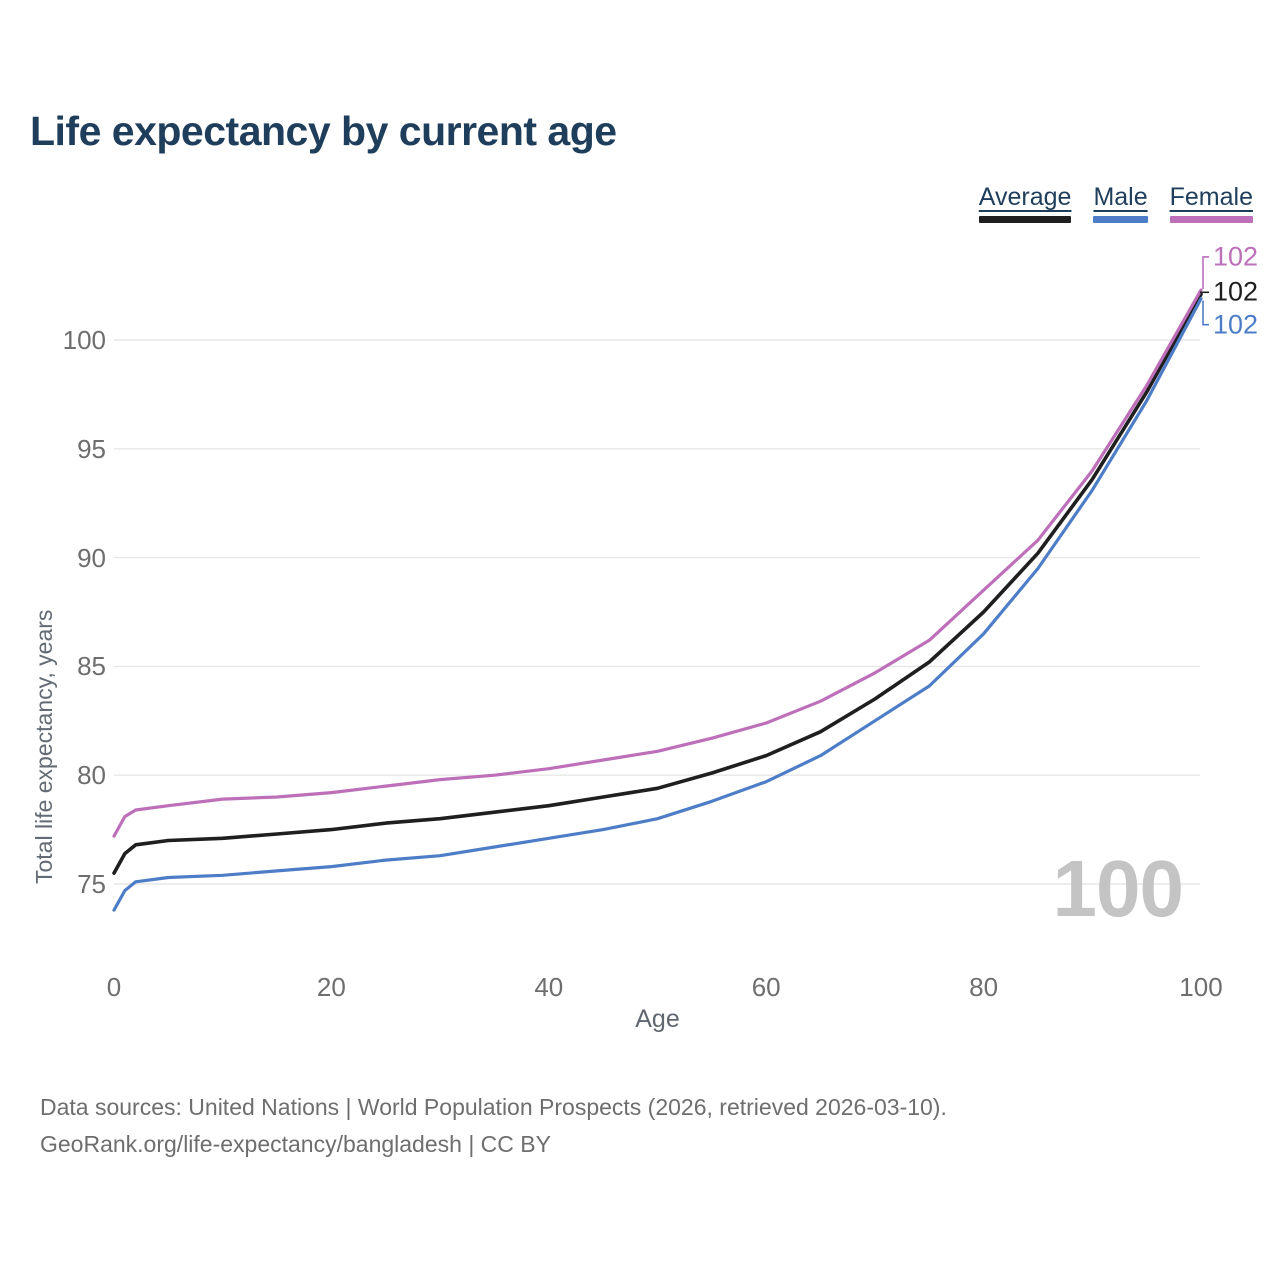 This screenshot has width=1280, height=1280. Describe the element at coordinates (1118, 888) in the screenshot. I see `watermark-age-value: 100` at that location.